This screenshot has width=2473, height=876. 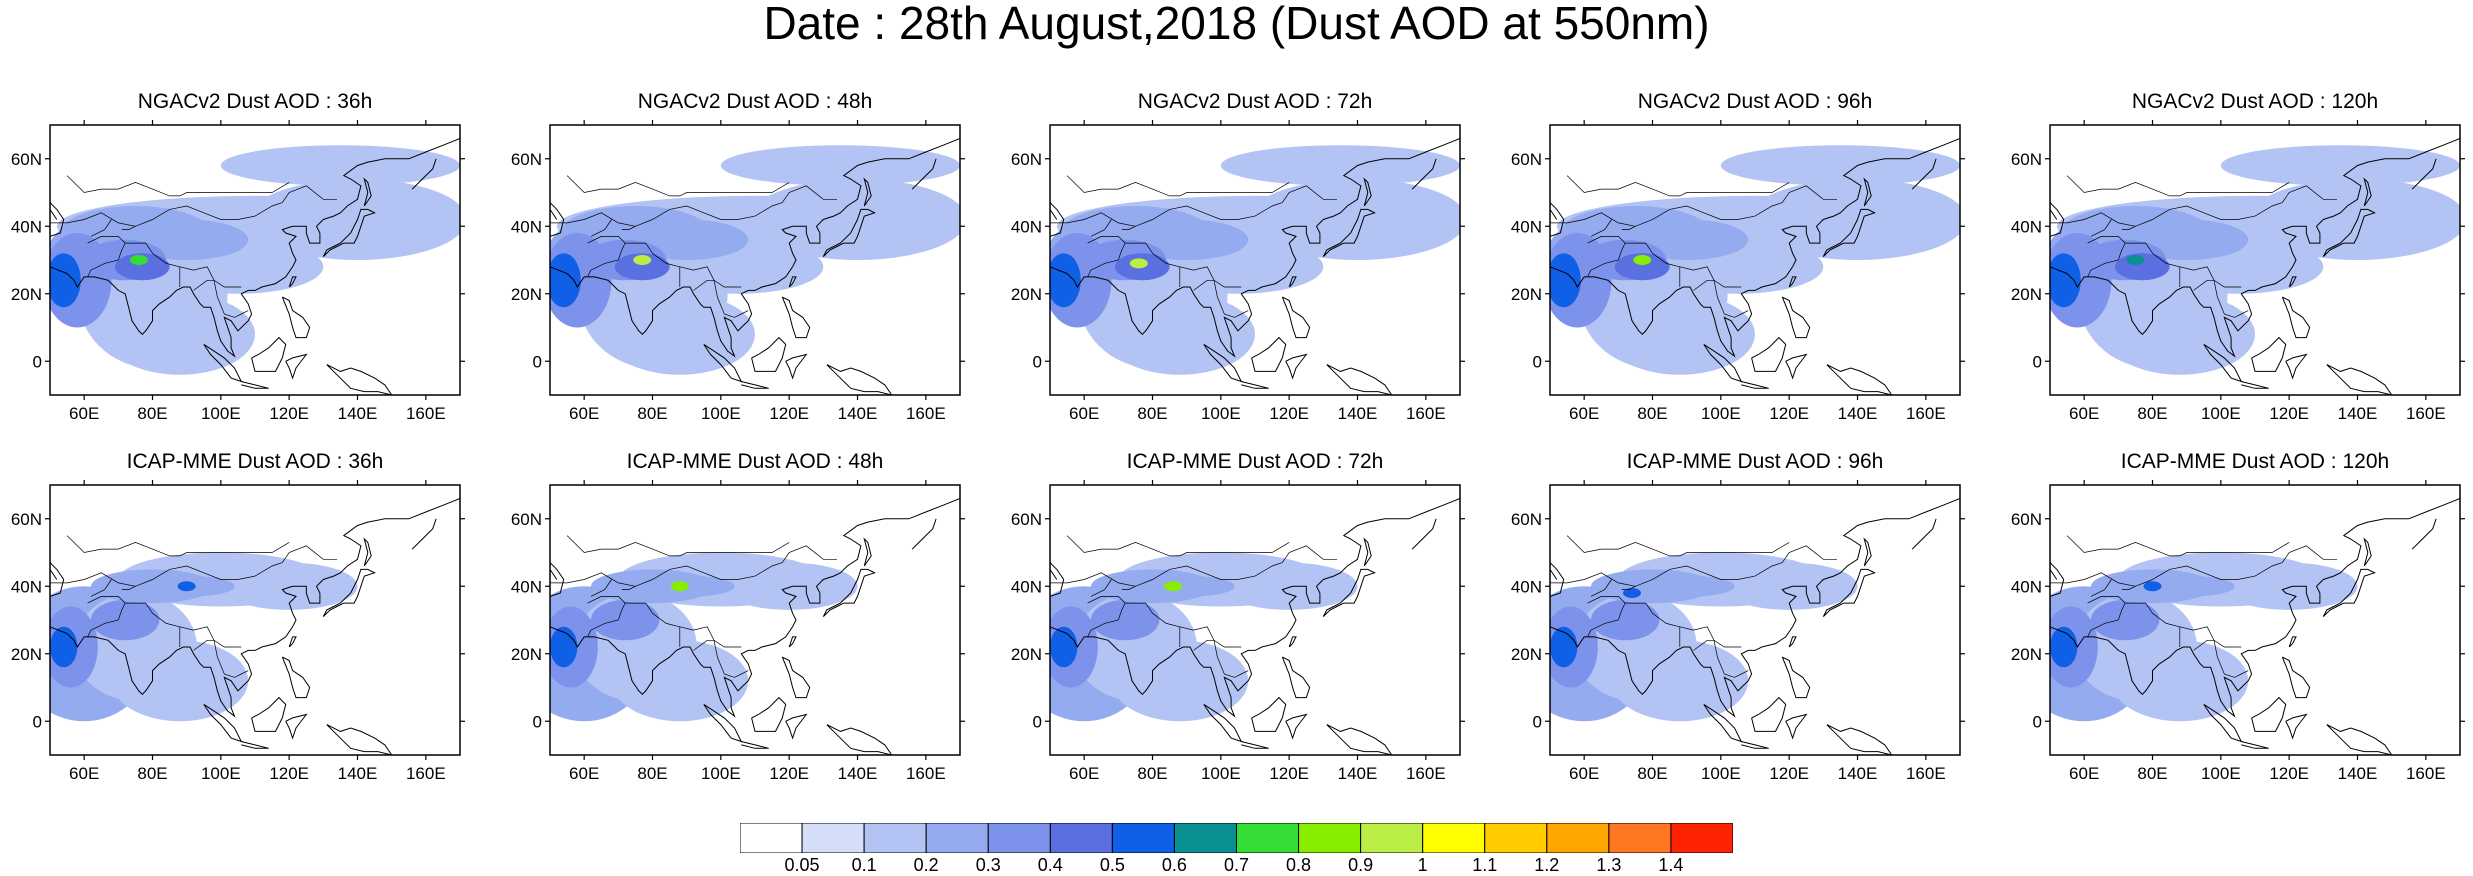 What do you see at coordinates (221, 413) in the screenshot?
I see `lon-tick-label: 100E` at bounding box center [221, 413].